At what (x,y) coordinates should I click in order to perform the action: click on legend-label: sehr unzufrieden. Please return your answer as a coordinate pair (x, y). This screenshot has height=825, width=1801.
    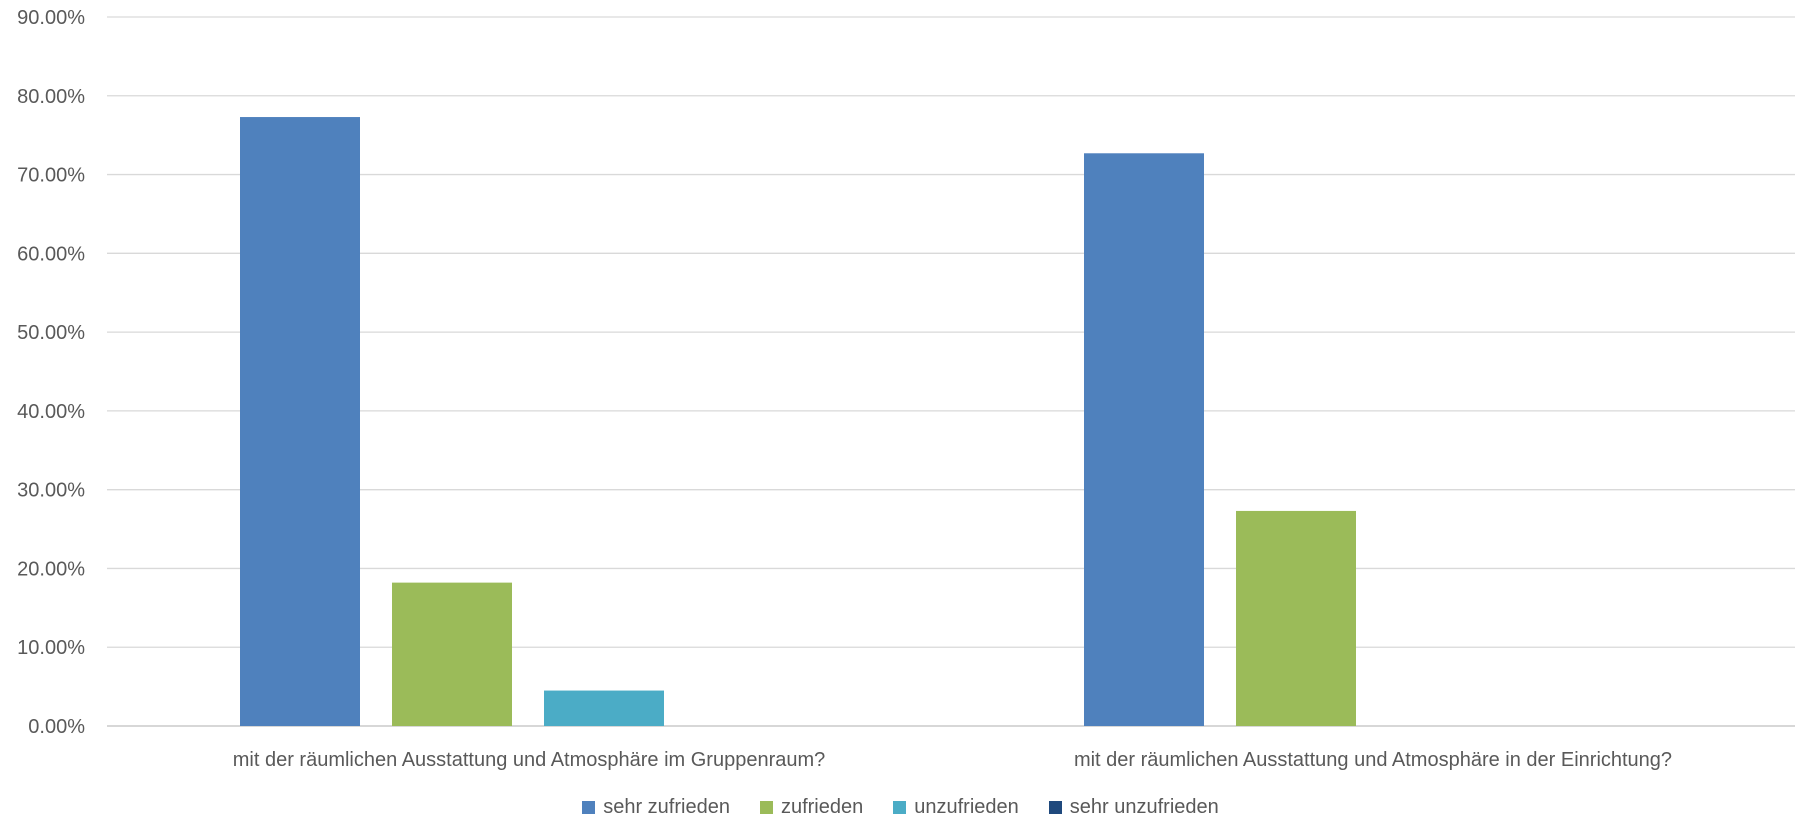
    Looking at the image, I should click on (1144, 807).